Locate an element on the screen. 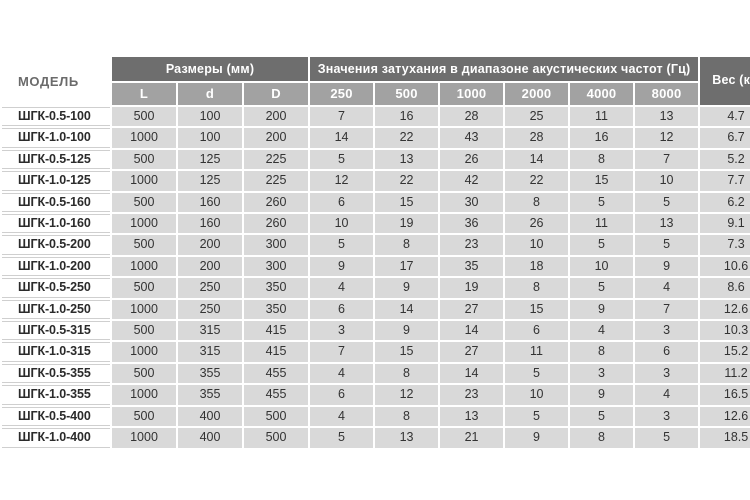  cell-model: ШГК-1.0-125 is located at coordinates (56, 181).